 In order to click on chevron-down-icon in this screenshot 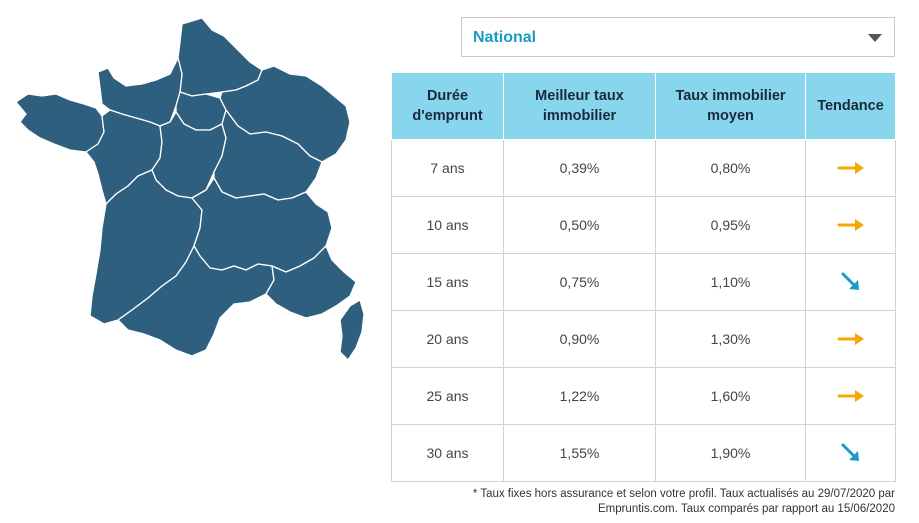, I will do `click(875, 38)`.